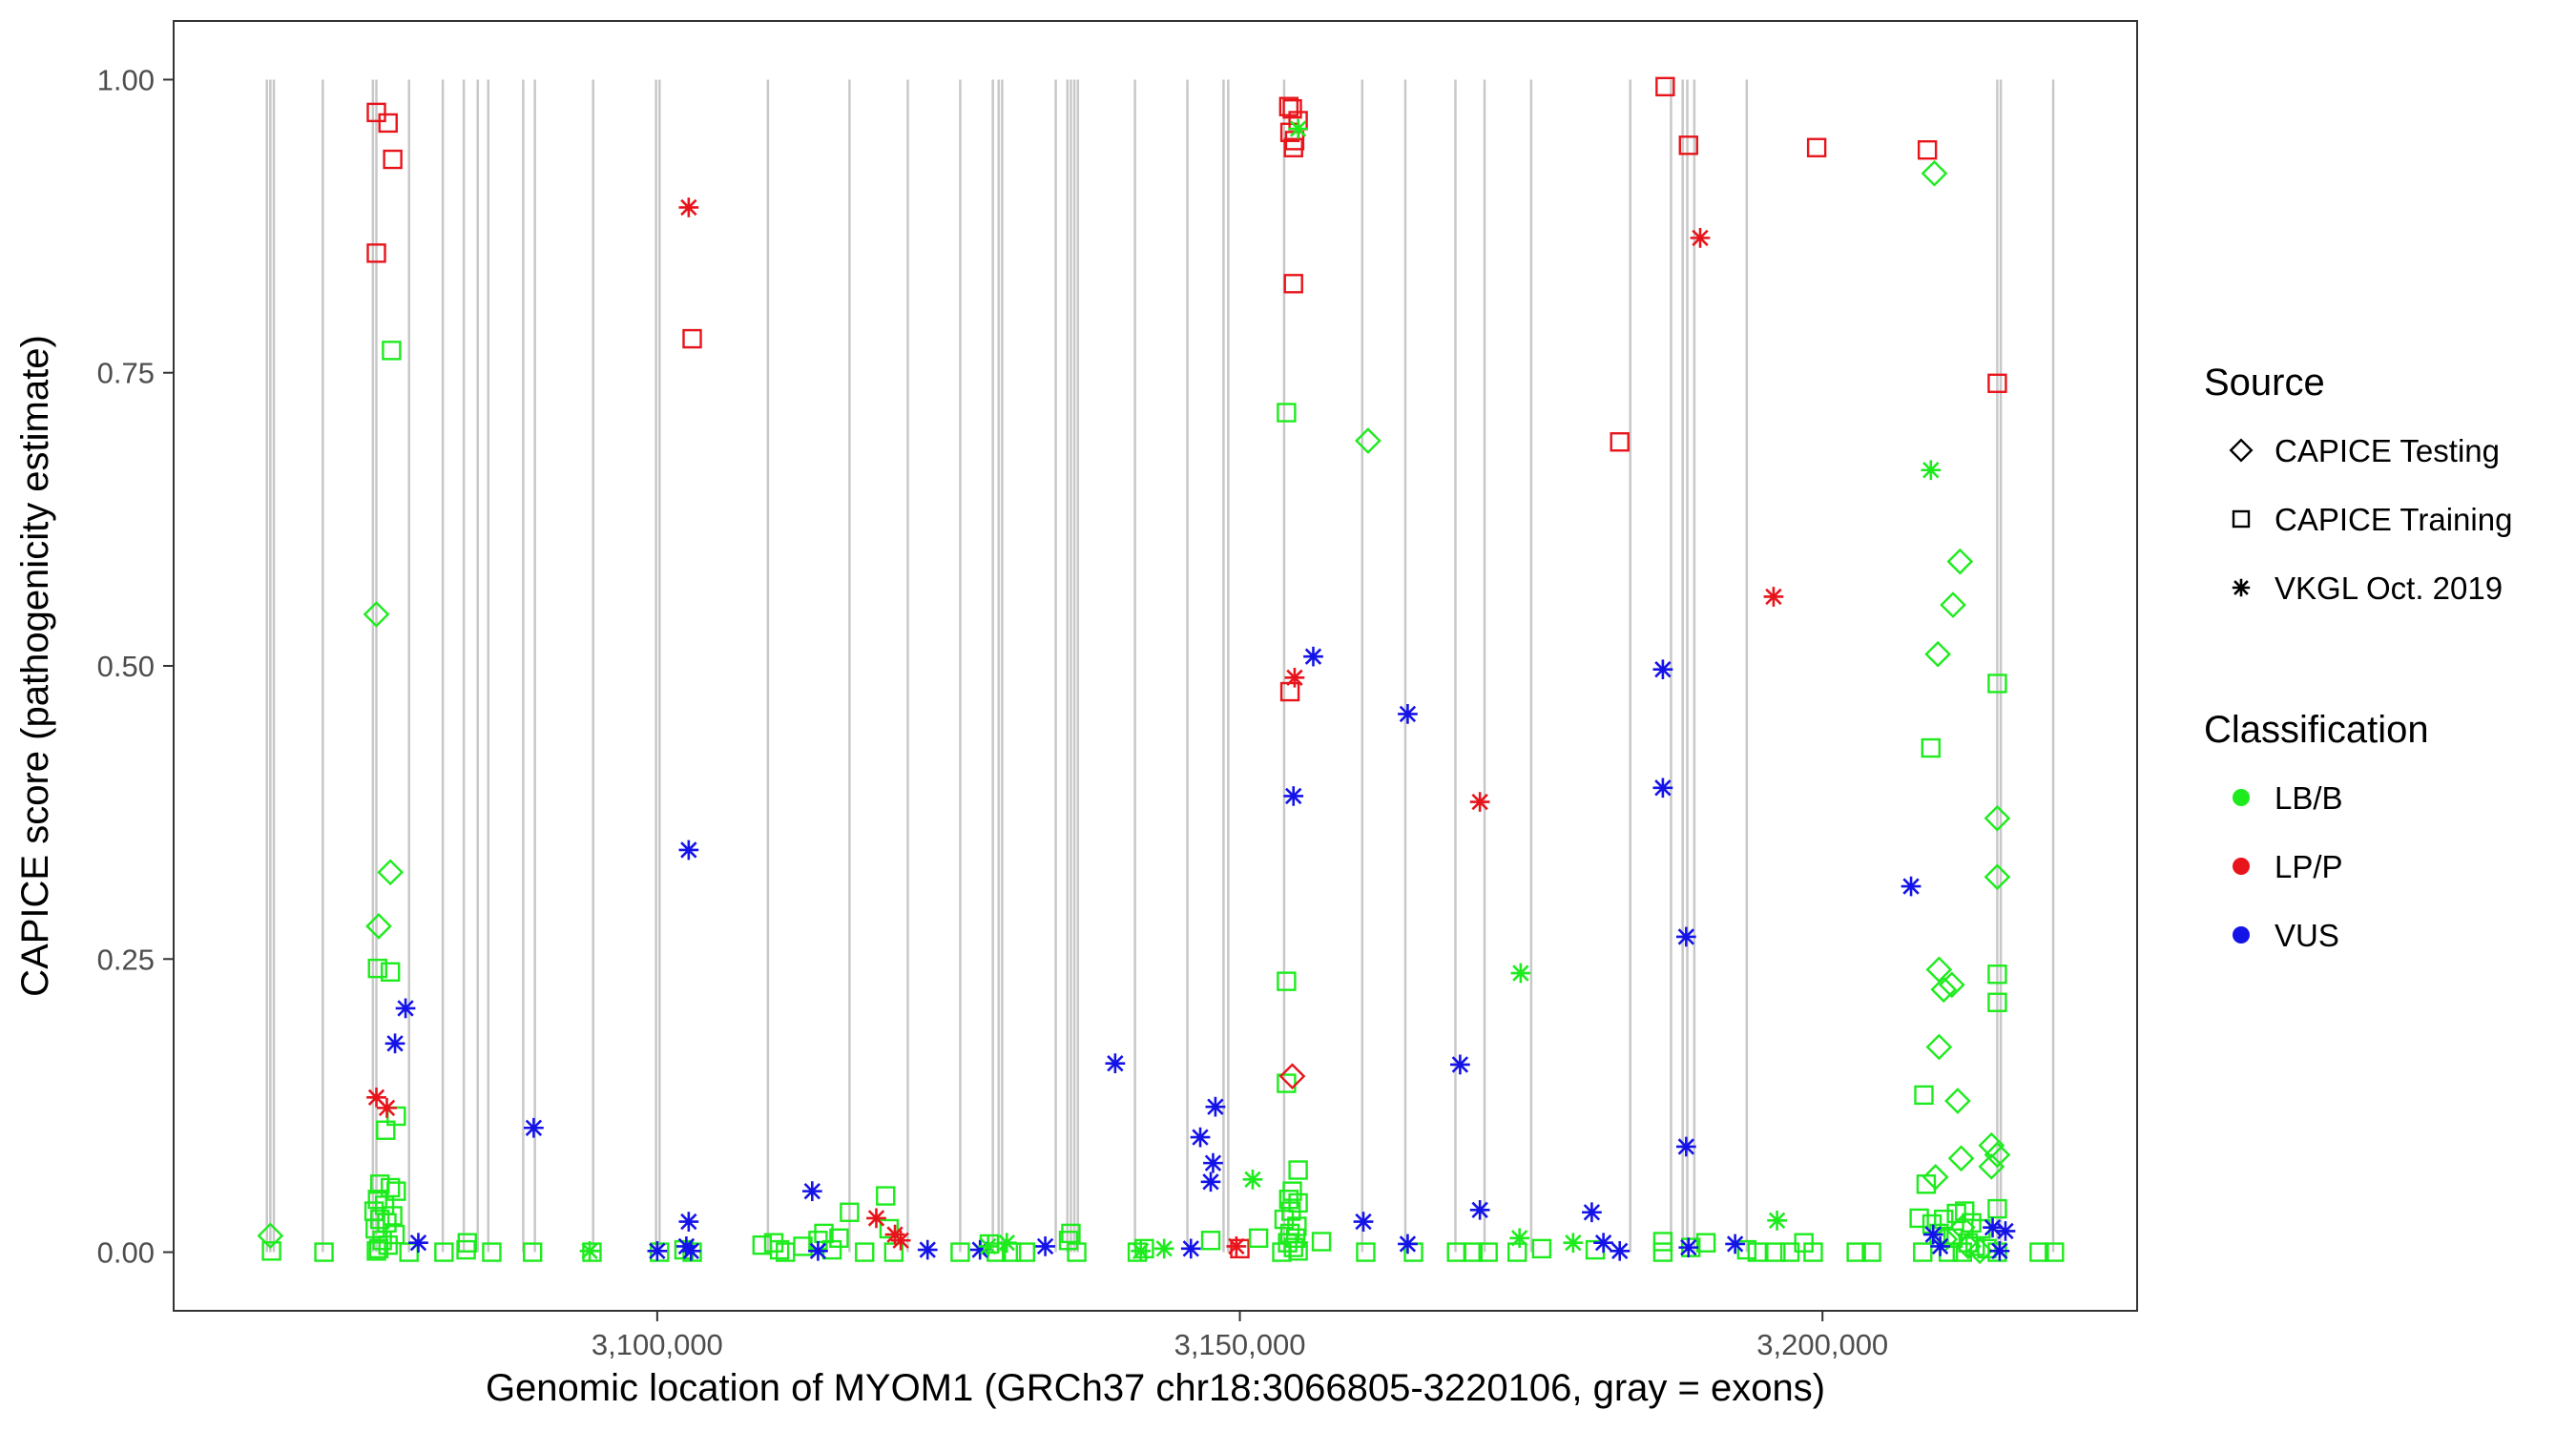 The width and height of the screenshot is (2576, 1431). Describe the element at coordinates (2309, 798) in the screenshot. I see `legend-class-label-lbb: LB/B` at that location.